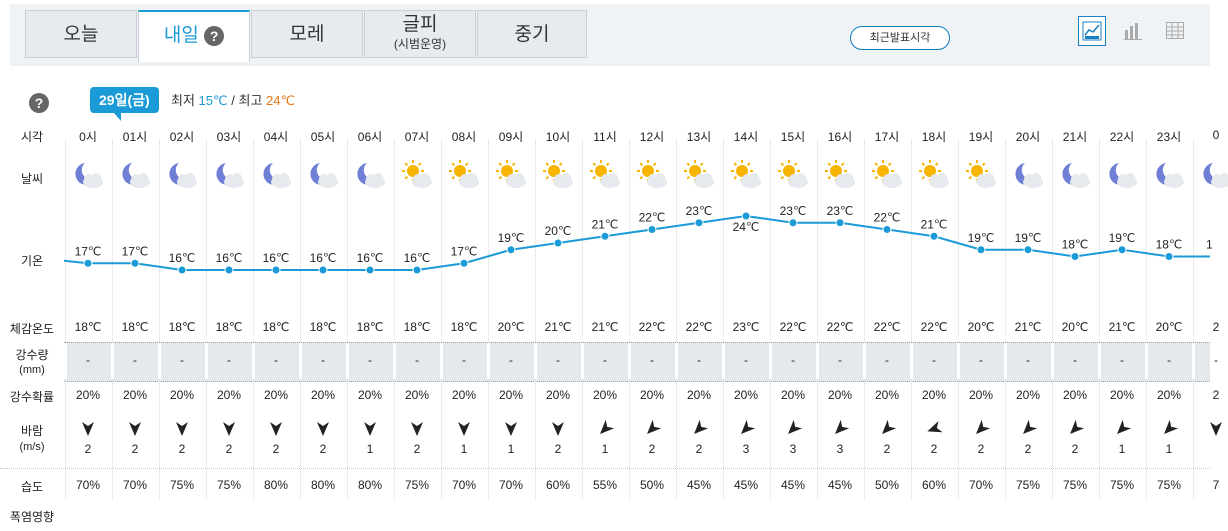 The image size is (1228, 531). I want to click on temperature-label: 19℃, so click(981, 238).